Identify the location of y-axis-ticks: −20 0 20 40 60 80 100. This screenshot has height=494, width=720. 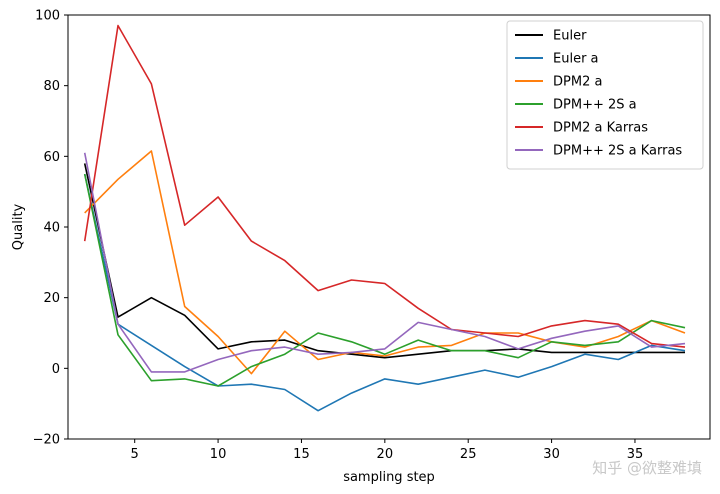
(50, 228).